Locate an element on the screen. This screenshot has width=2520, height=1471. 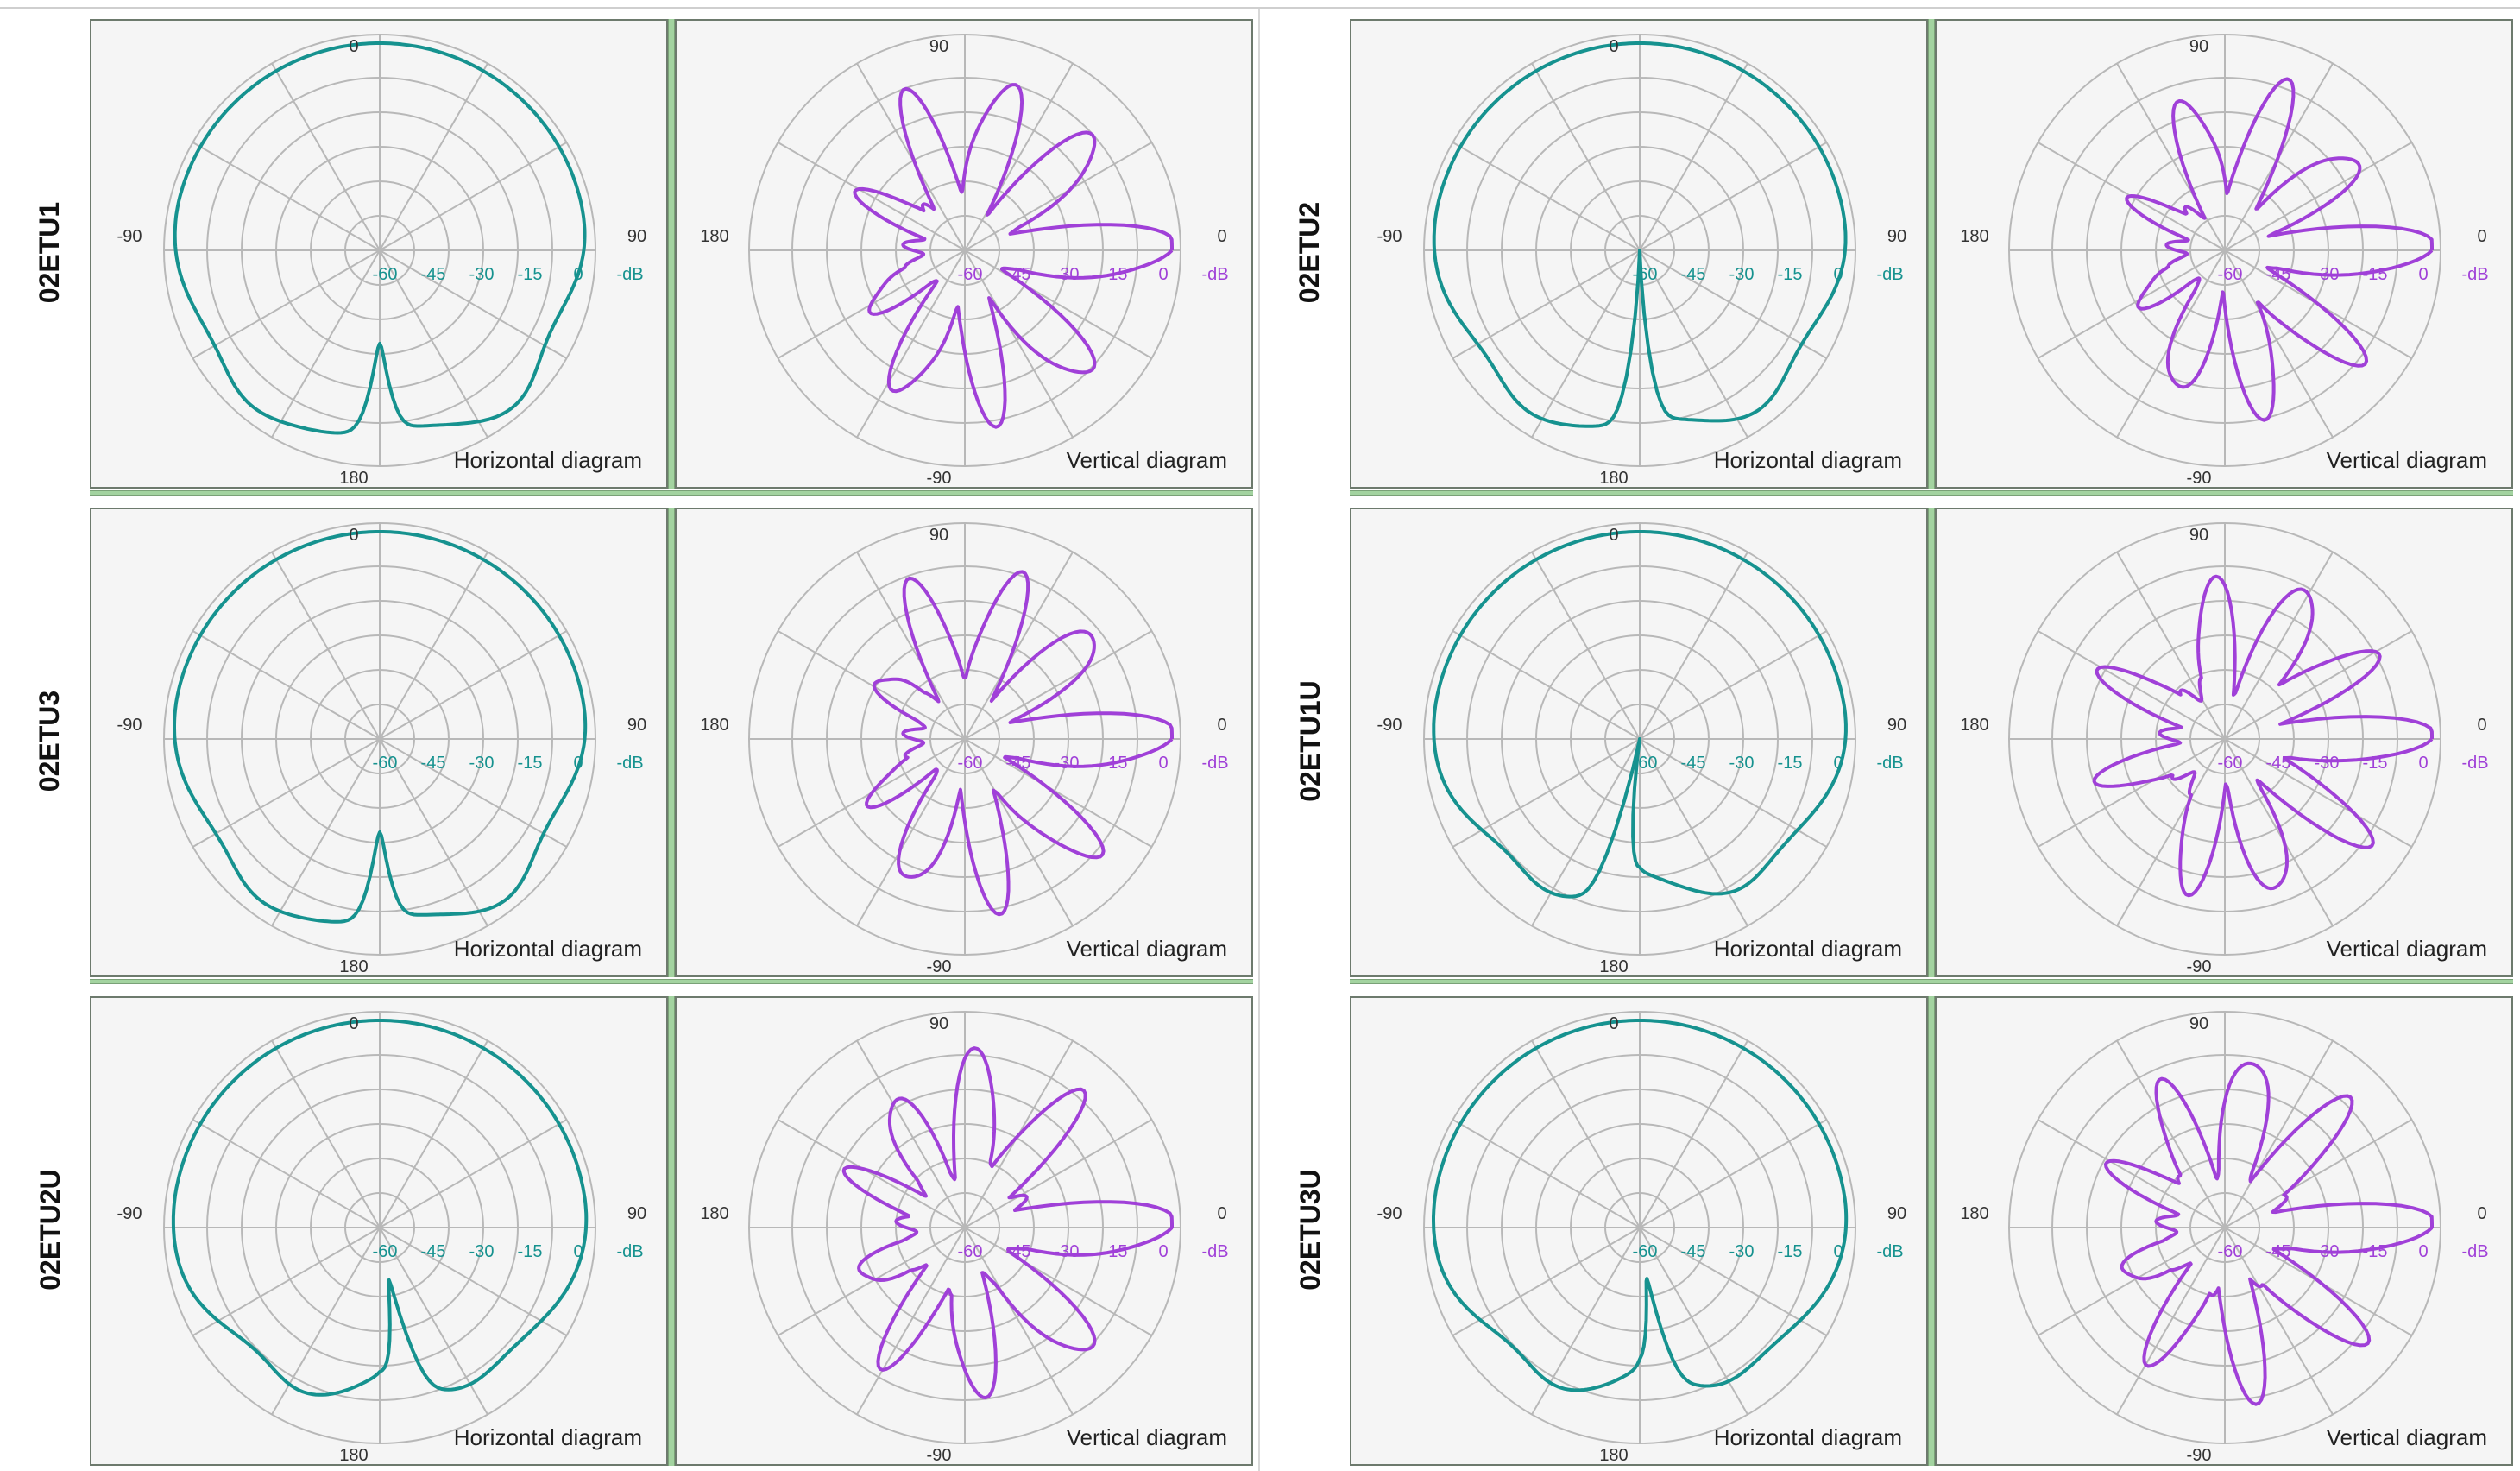
angle-label-left: -90 is located at coordinates (1389, 236).